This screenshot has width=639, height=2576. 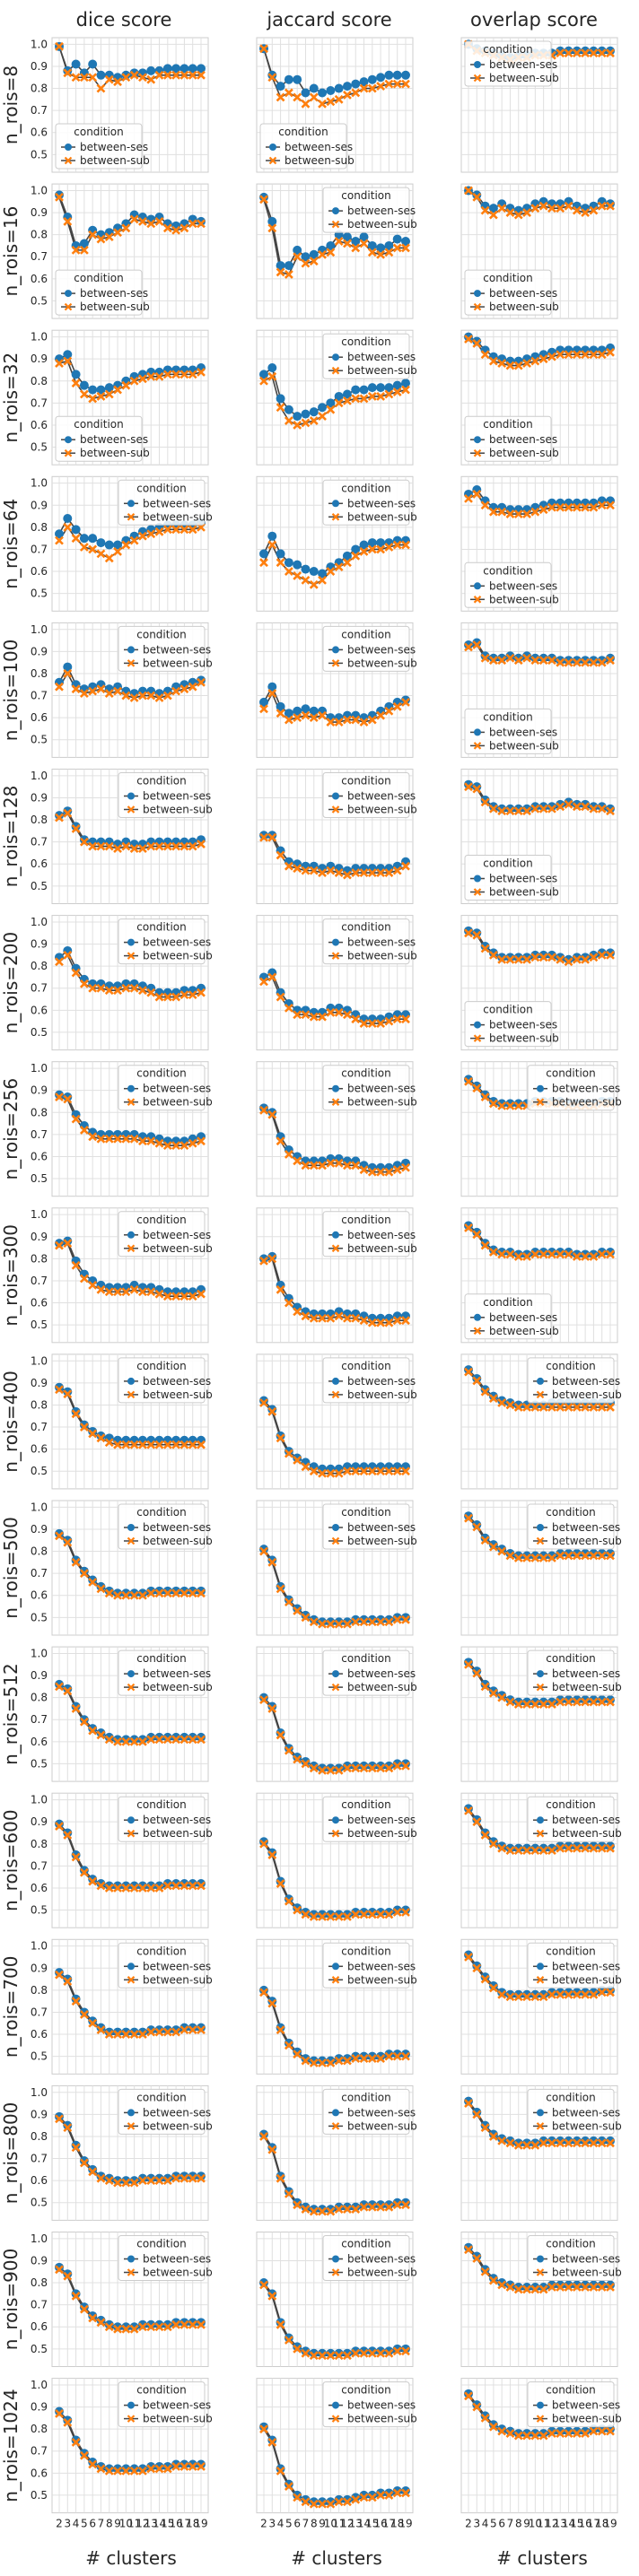 I want to click on x-tick-label: 2, so click(x=264, y=2524).